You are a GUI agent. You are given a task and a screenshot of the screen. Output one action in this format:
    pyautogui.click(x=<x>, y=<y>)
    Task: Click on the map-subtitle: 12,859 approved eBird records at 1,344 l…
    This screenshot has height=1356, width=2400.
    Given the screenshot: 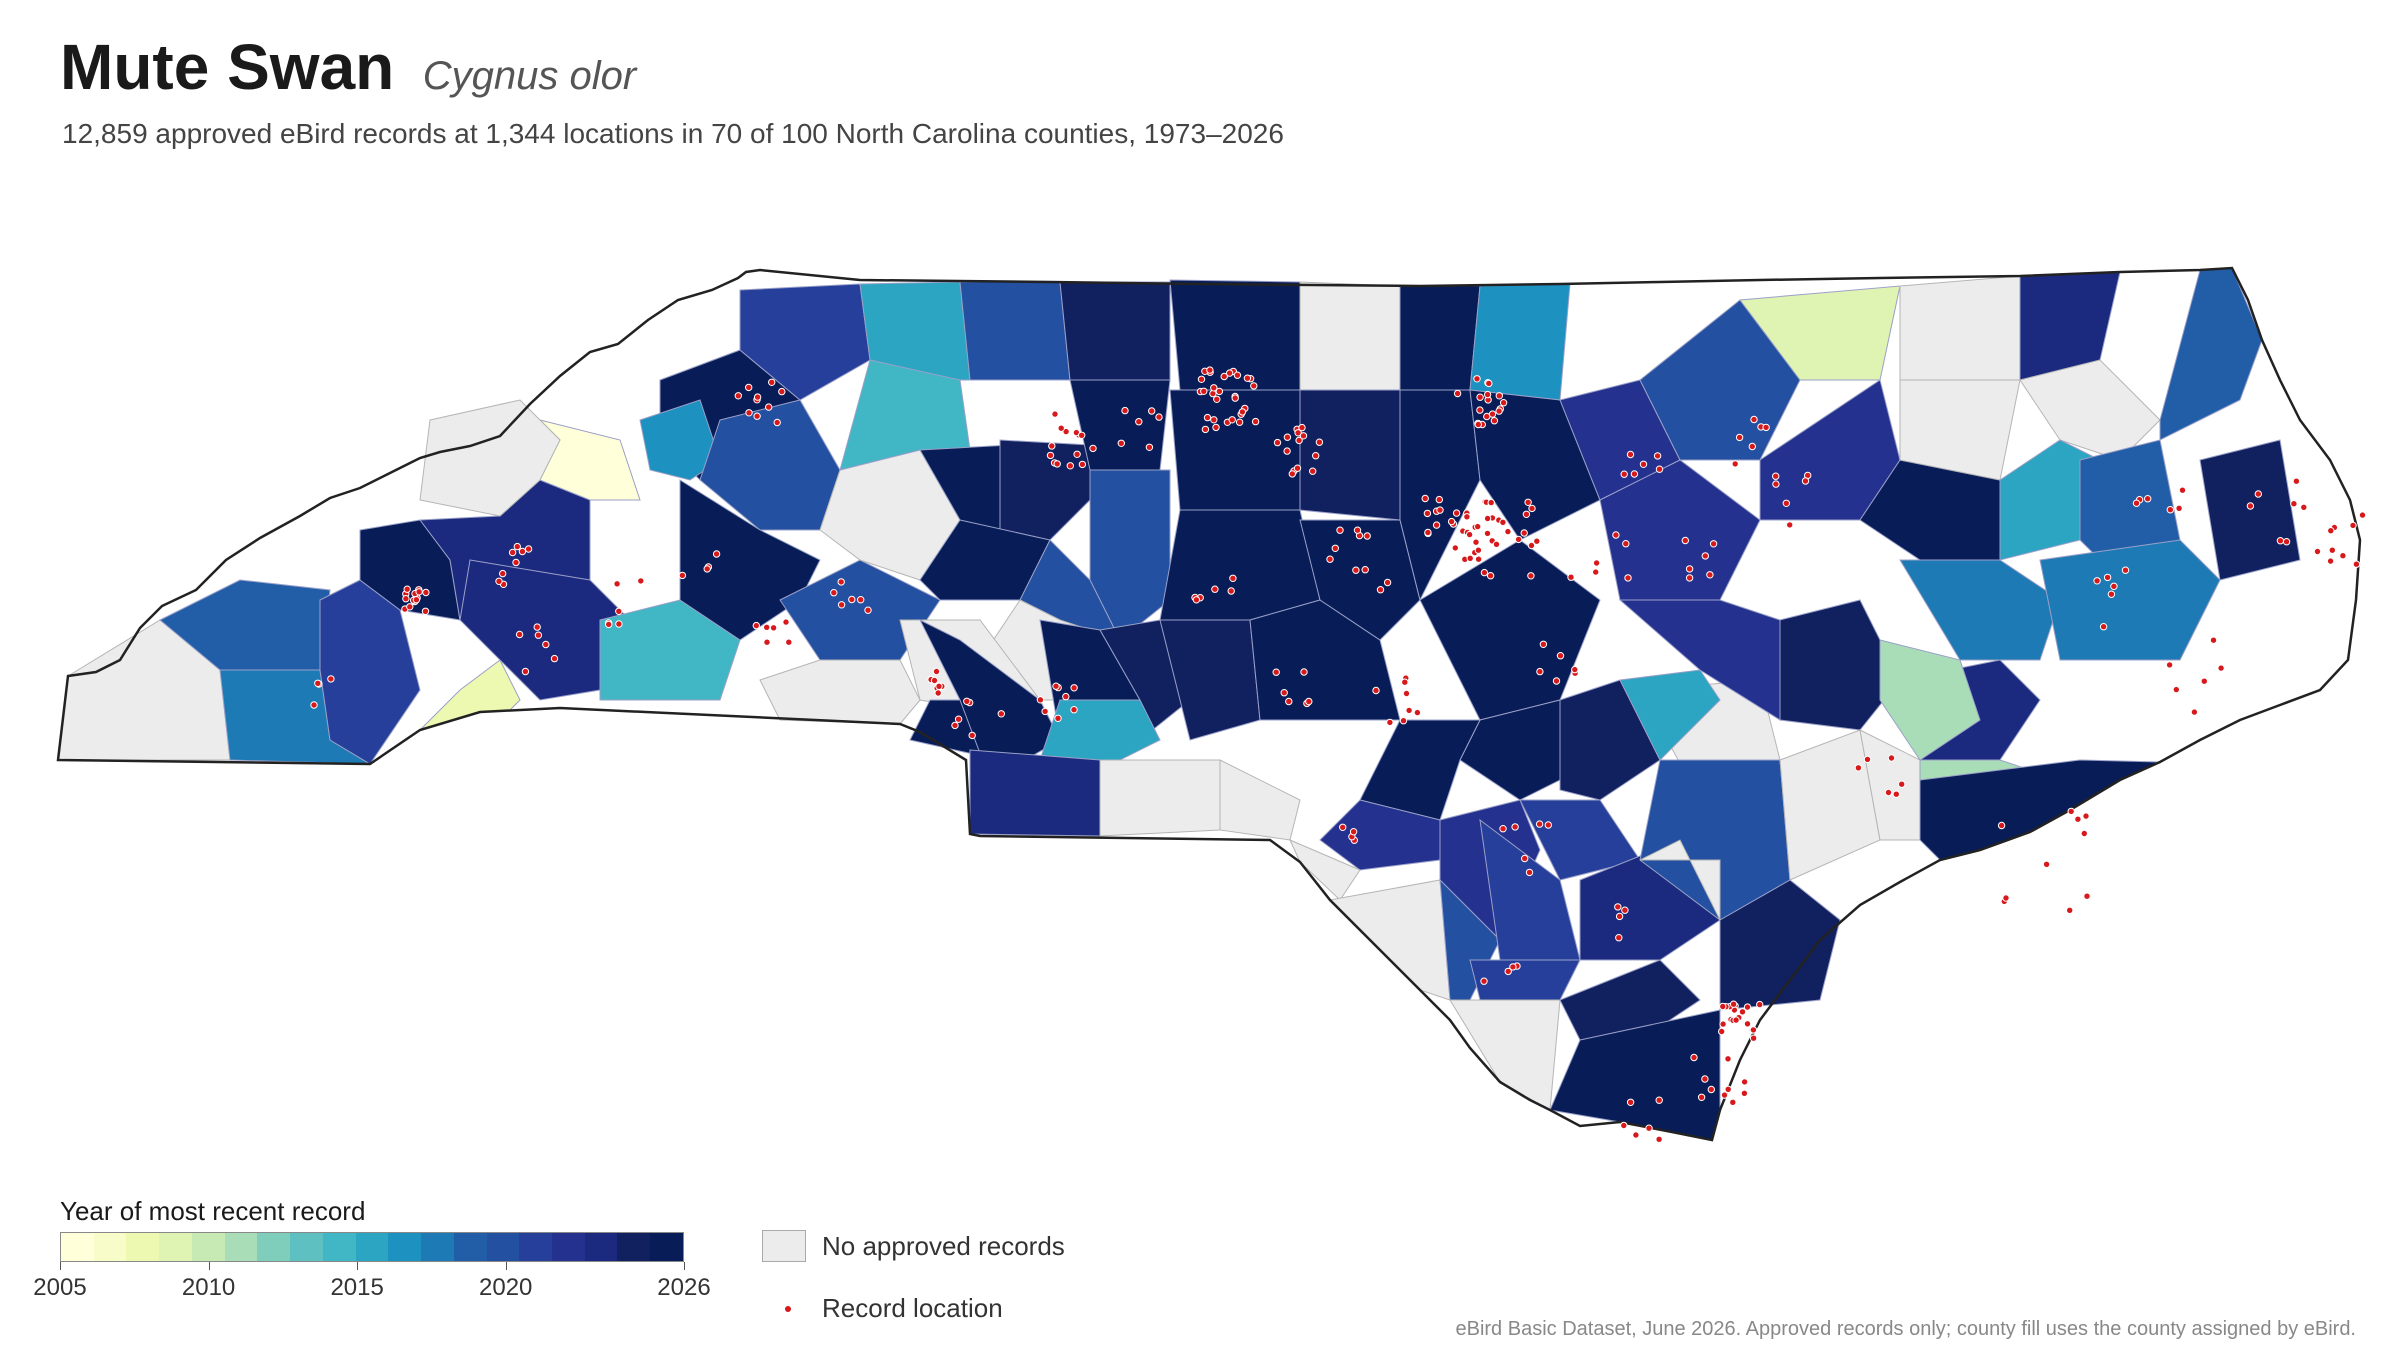 What is the action you would take?
    pyautogui.click(x=673, y=133)
    